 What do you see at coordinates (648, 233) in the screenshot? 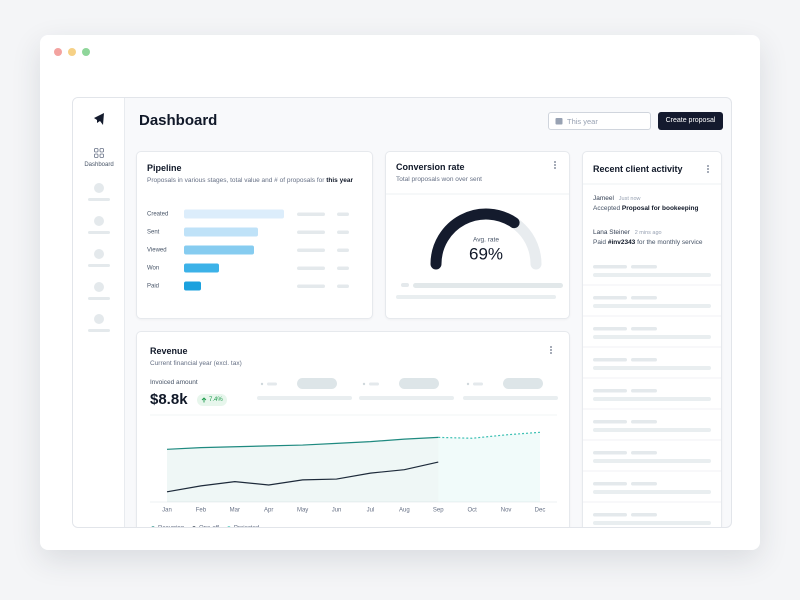
I see `activity-time: 2 mins ago` at bounding box center [648, 233].